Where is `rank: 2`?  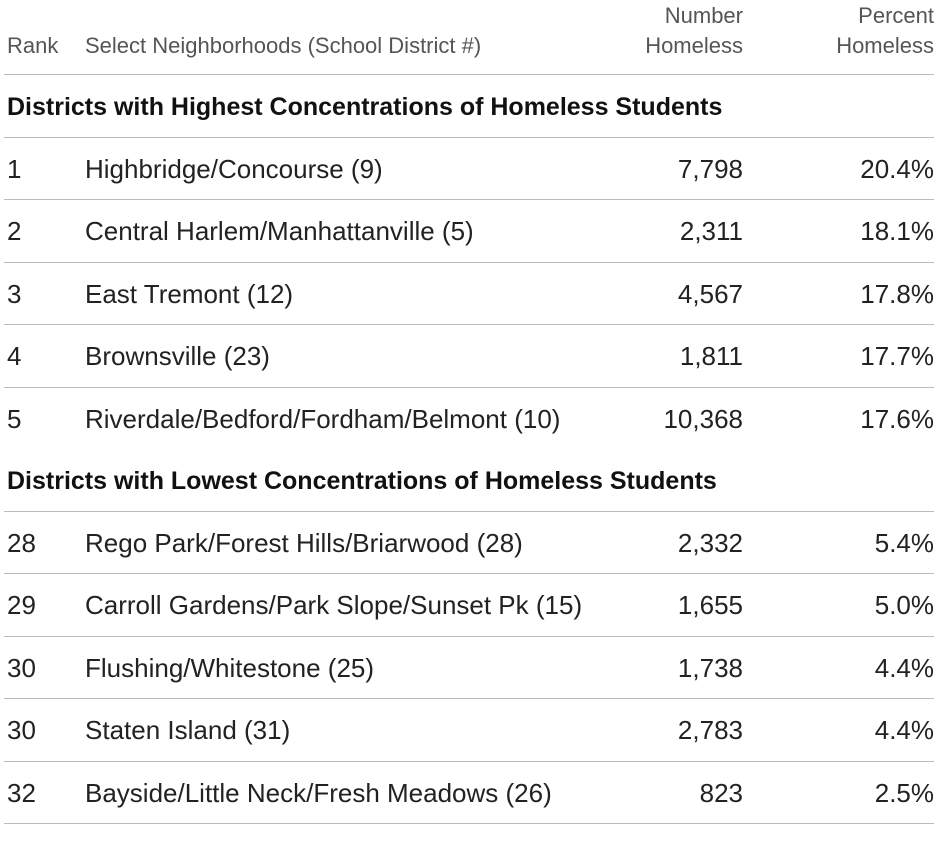 rank: 2 is located at coordinates (14, 231).